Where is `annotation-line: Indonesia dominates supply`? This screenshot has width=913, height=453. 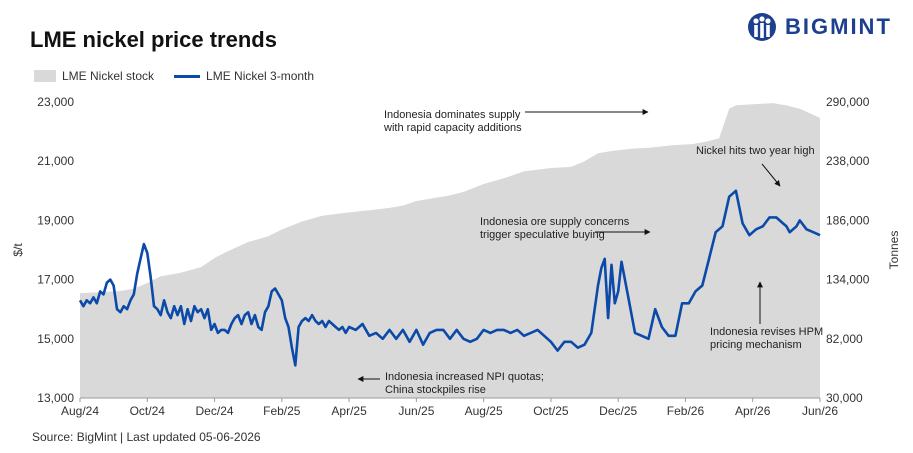
annotation-line: Indonesia dominates supply is located at coordinates (452, 115).